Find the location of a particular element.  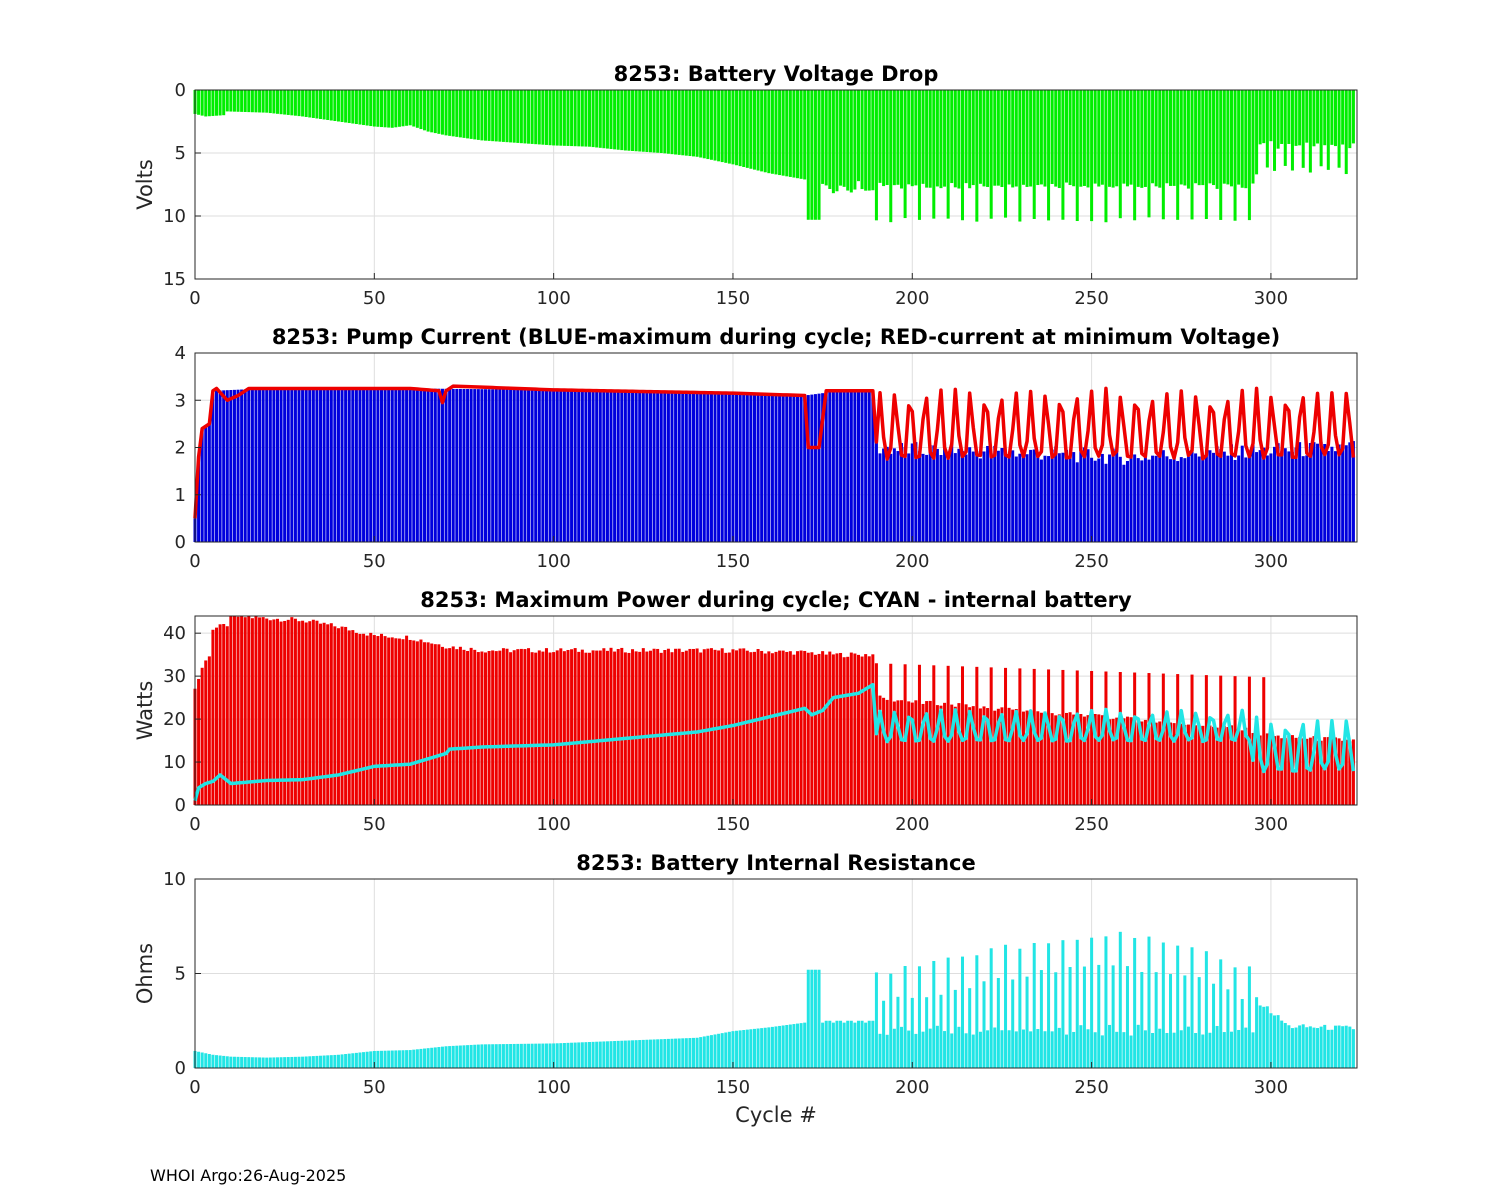

internal-resistance-bars is located at coordinates (774, 999).